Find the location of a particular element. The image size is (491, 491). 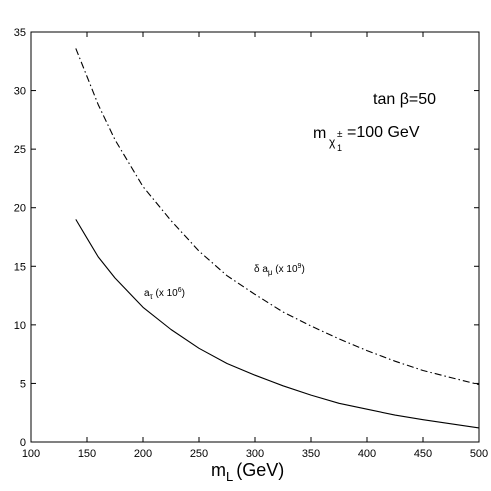

annotation-chargino-sign: ± is located at coordinates (340, 134).